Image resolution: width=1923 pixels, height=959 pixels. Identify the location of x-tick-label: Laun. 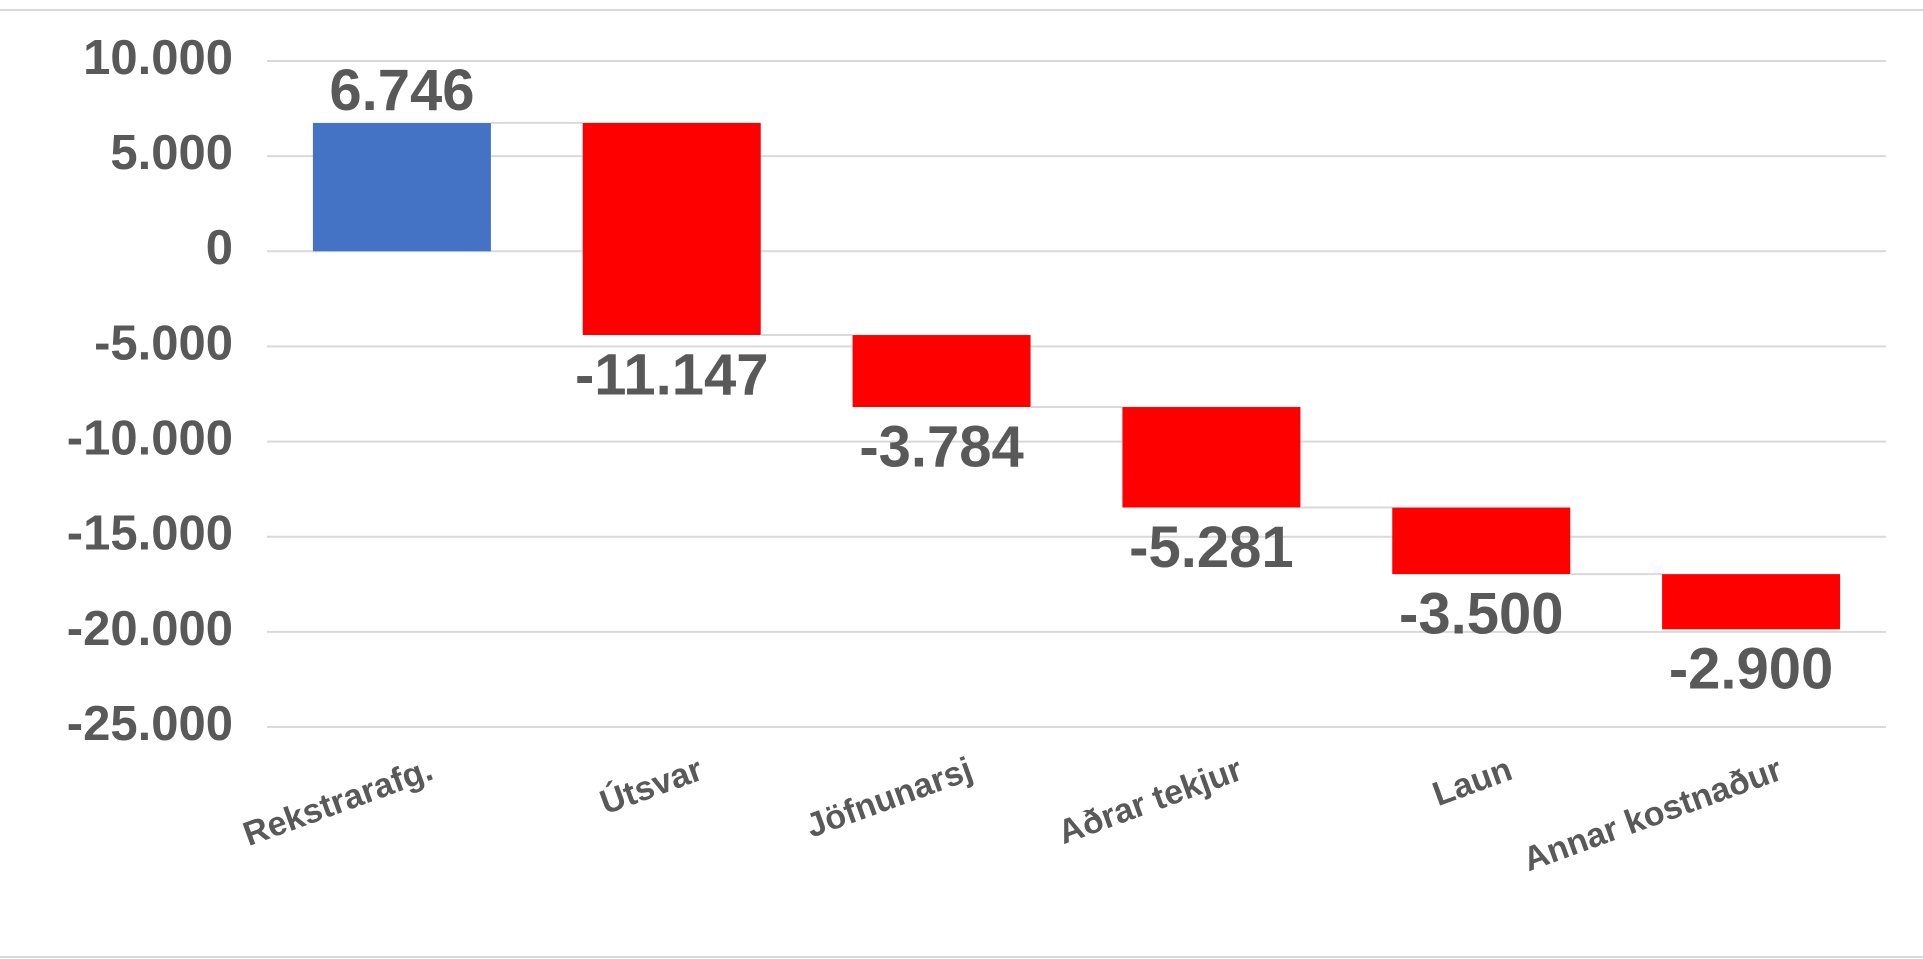
(1472, 781).